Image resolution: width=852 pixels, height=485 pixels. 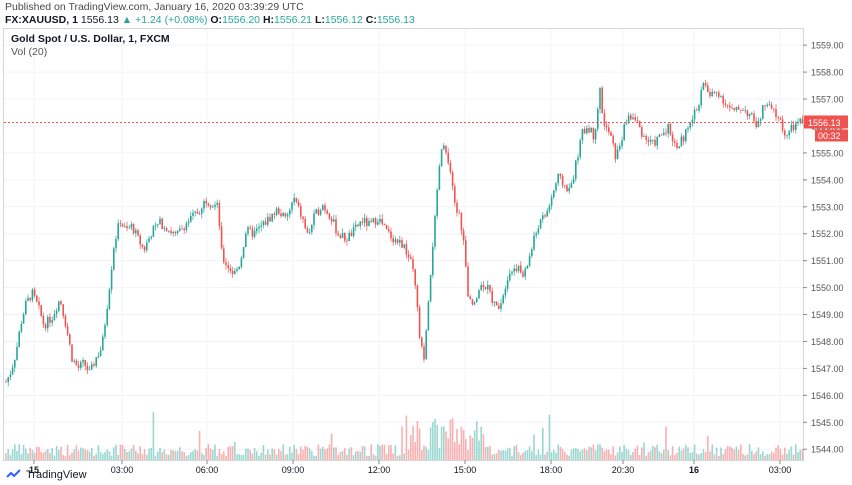 I want to click on y-tick-label: 1557.00, so click(x=827, y=100).